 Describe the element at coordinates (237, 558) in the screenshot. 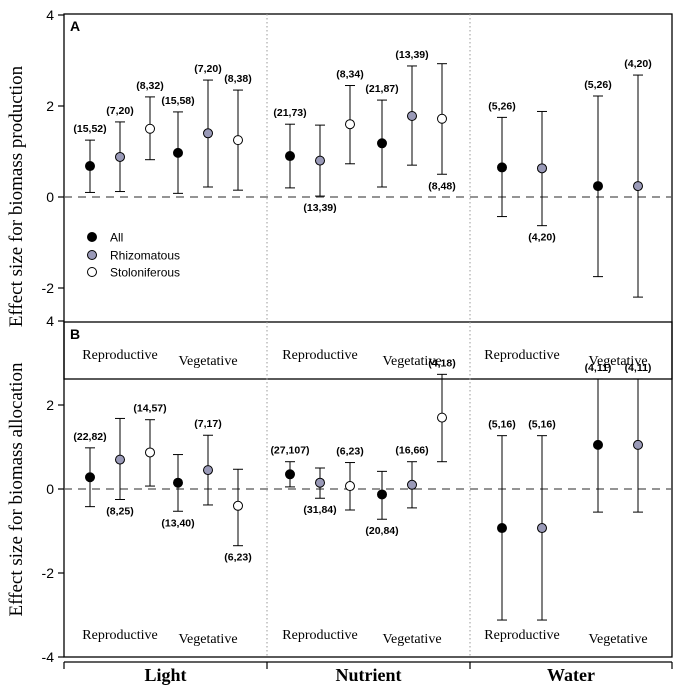

I see `panel-B-g1-stoloniferous-n-label: (6,23)` at that location.